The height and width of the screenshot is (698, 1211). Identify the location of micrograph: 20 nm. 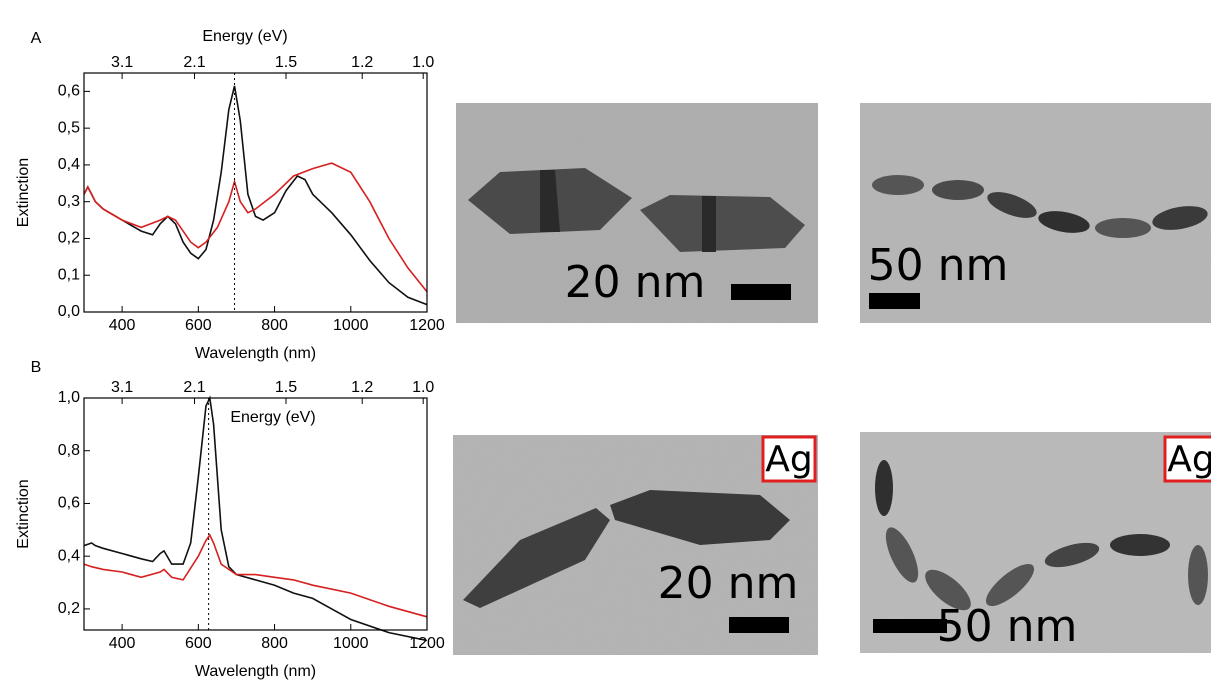
(637, 213).